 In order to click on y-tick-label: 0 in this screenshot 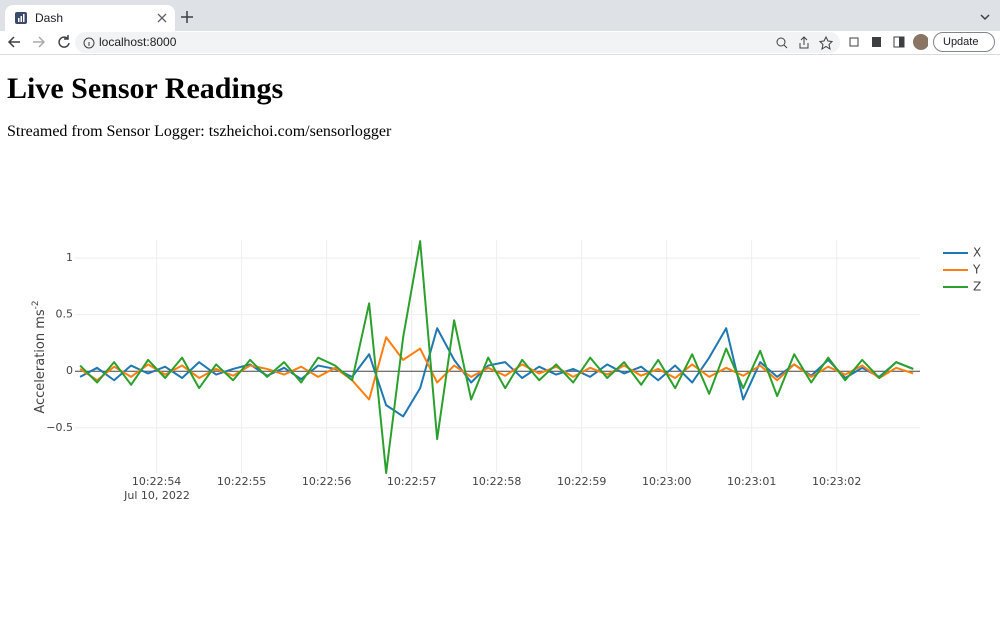, I will do `click(69, 370)`.